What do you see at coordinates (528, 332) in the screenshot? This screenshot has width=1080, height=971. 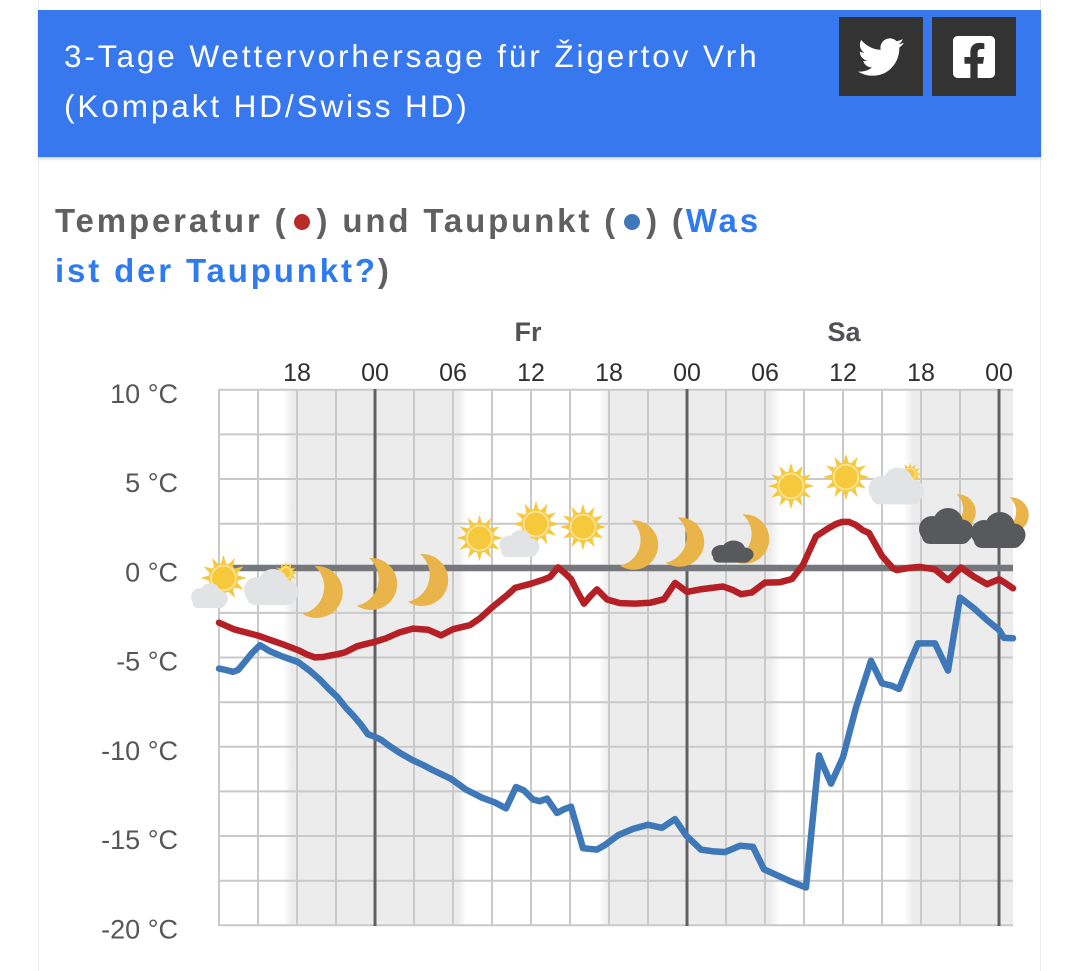 I see `svg-text: Fr` at bounding box center [528, 332].